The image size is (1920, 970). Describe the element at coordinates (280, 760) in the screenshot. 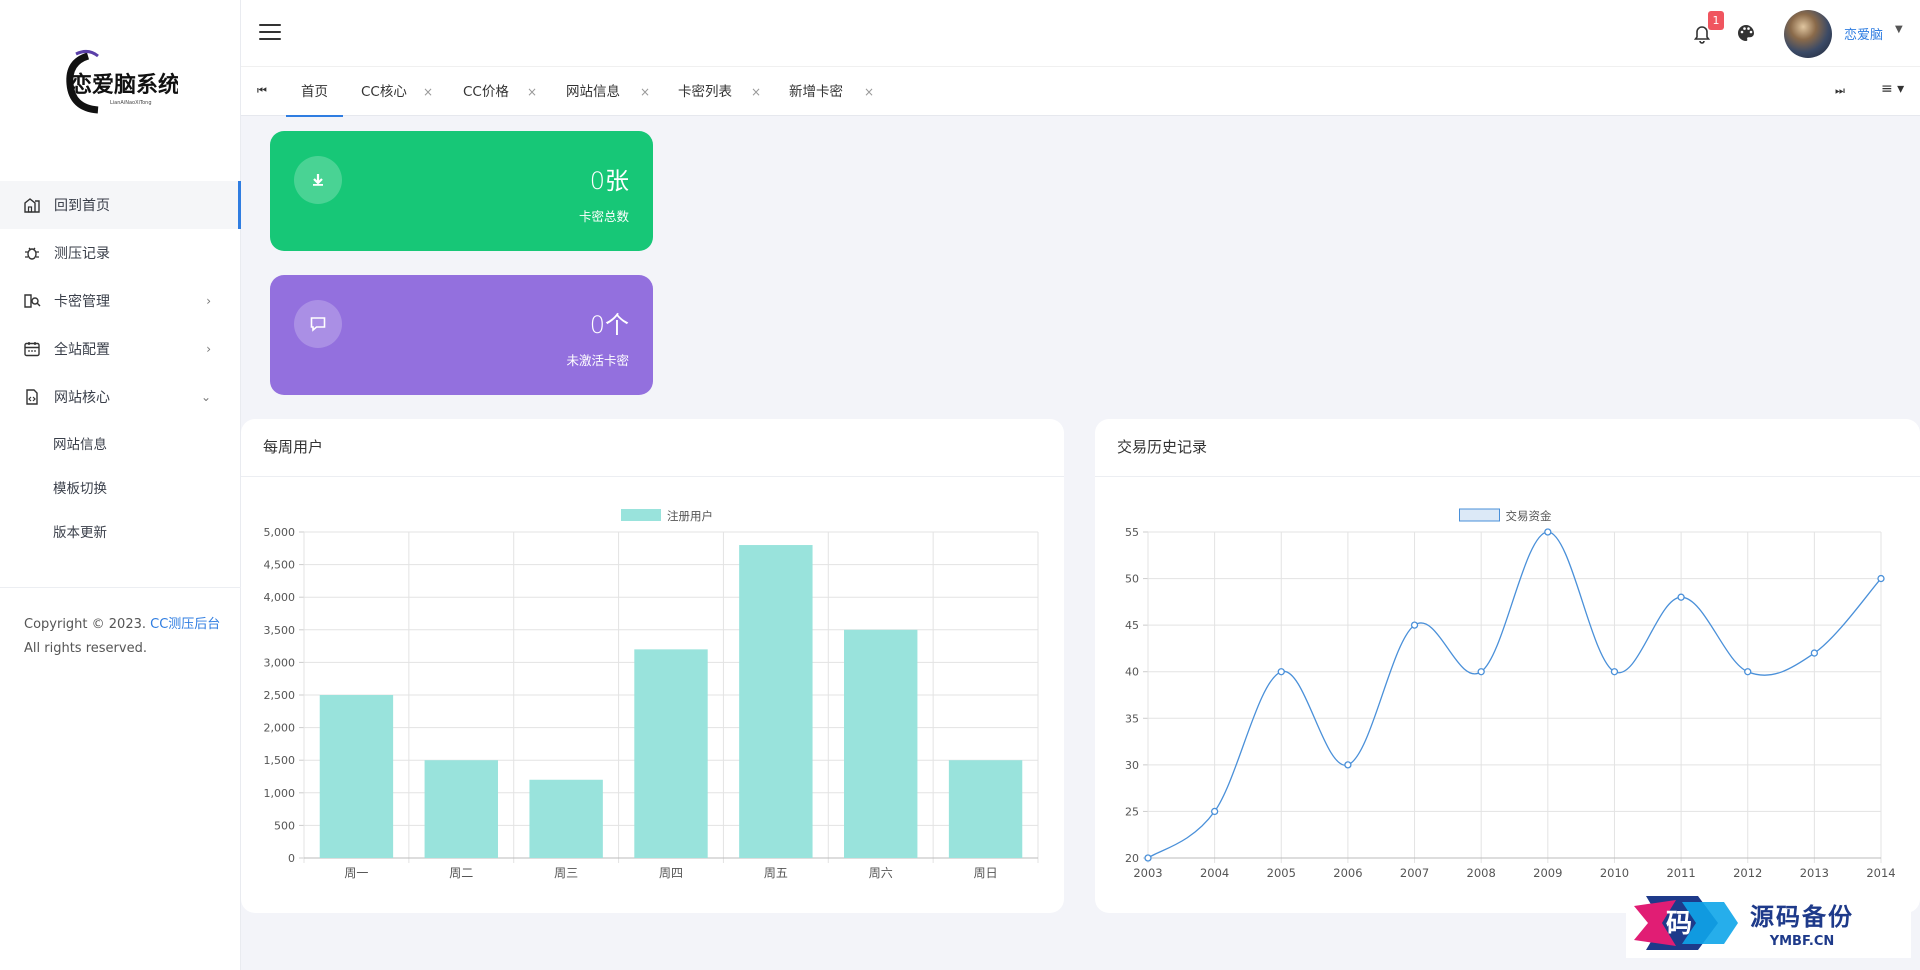

I see `y-tick-label: 1,500` at that location.